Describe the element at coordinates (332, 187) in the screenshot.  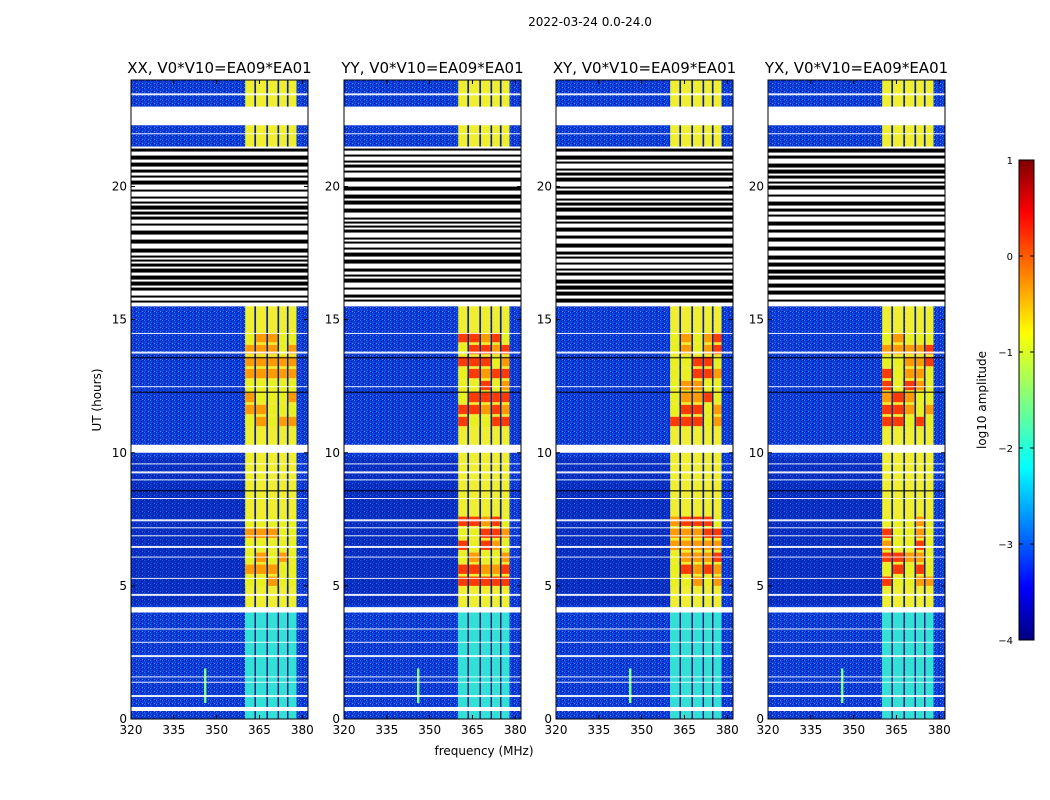
I see `y-tick-label: 20` at that location.